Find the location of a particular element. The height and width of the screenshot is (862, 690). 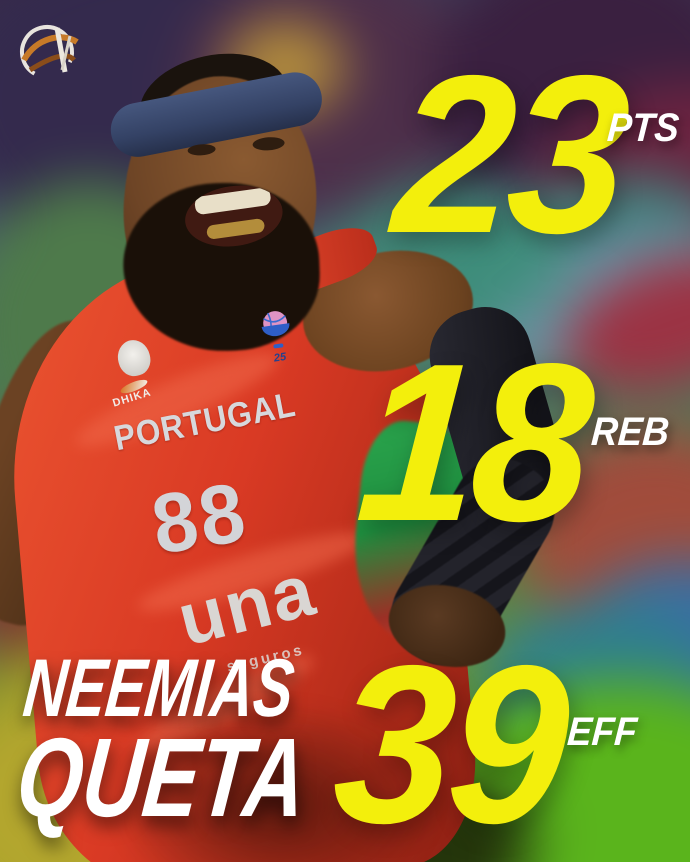

player-teeth is located at coordinates (235, 228).